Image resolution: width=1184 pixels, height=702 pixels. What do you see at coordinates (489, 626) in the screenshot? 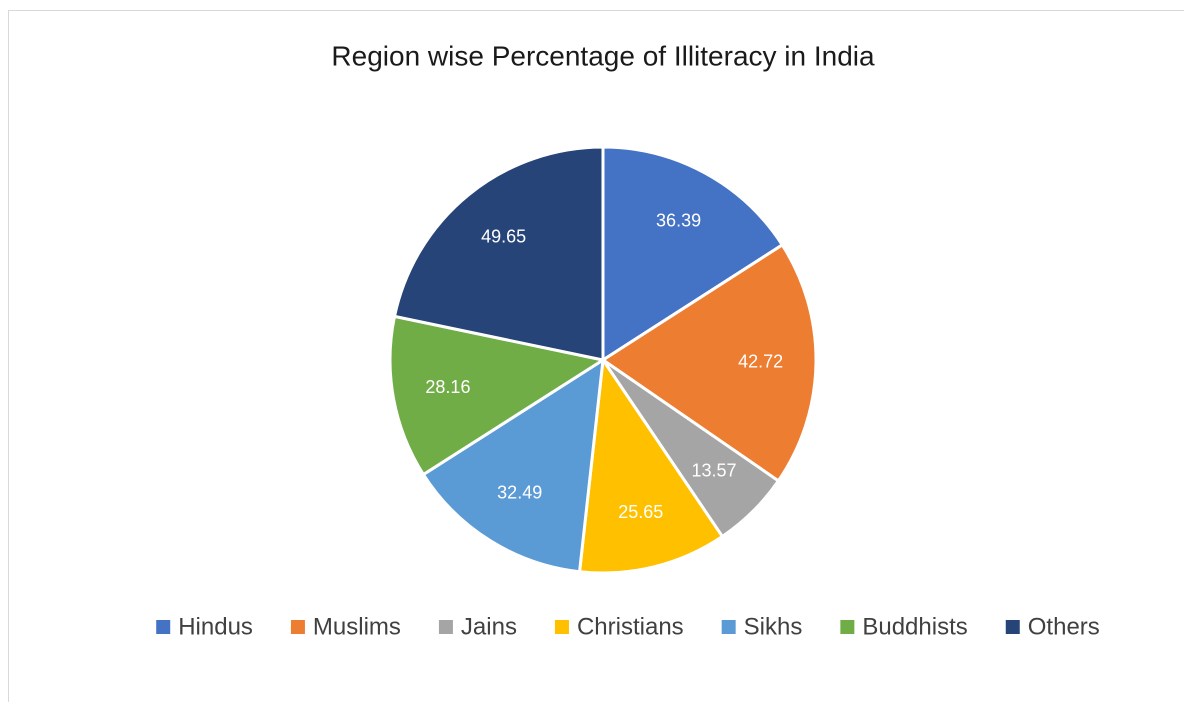
I see `legend-label: Jains` at bounding box center [489, 626].